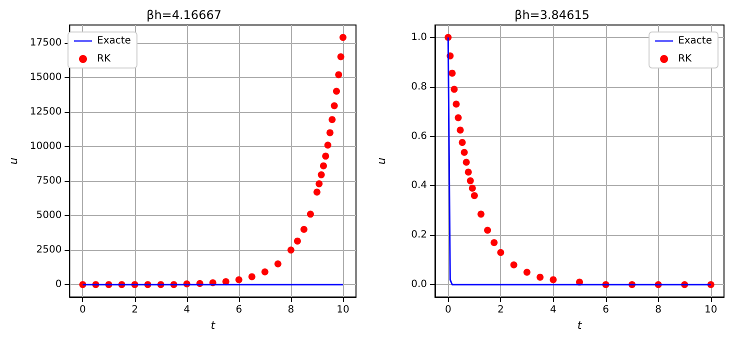 This screenshot has height=337, width=736. Describe the element at coordinates (49, 250) in the screenshot. I see `y-tick-label: 2500` at that location.